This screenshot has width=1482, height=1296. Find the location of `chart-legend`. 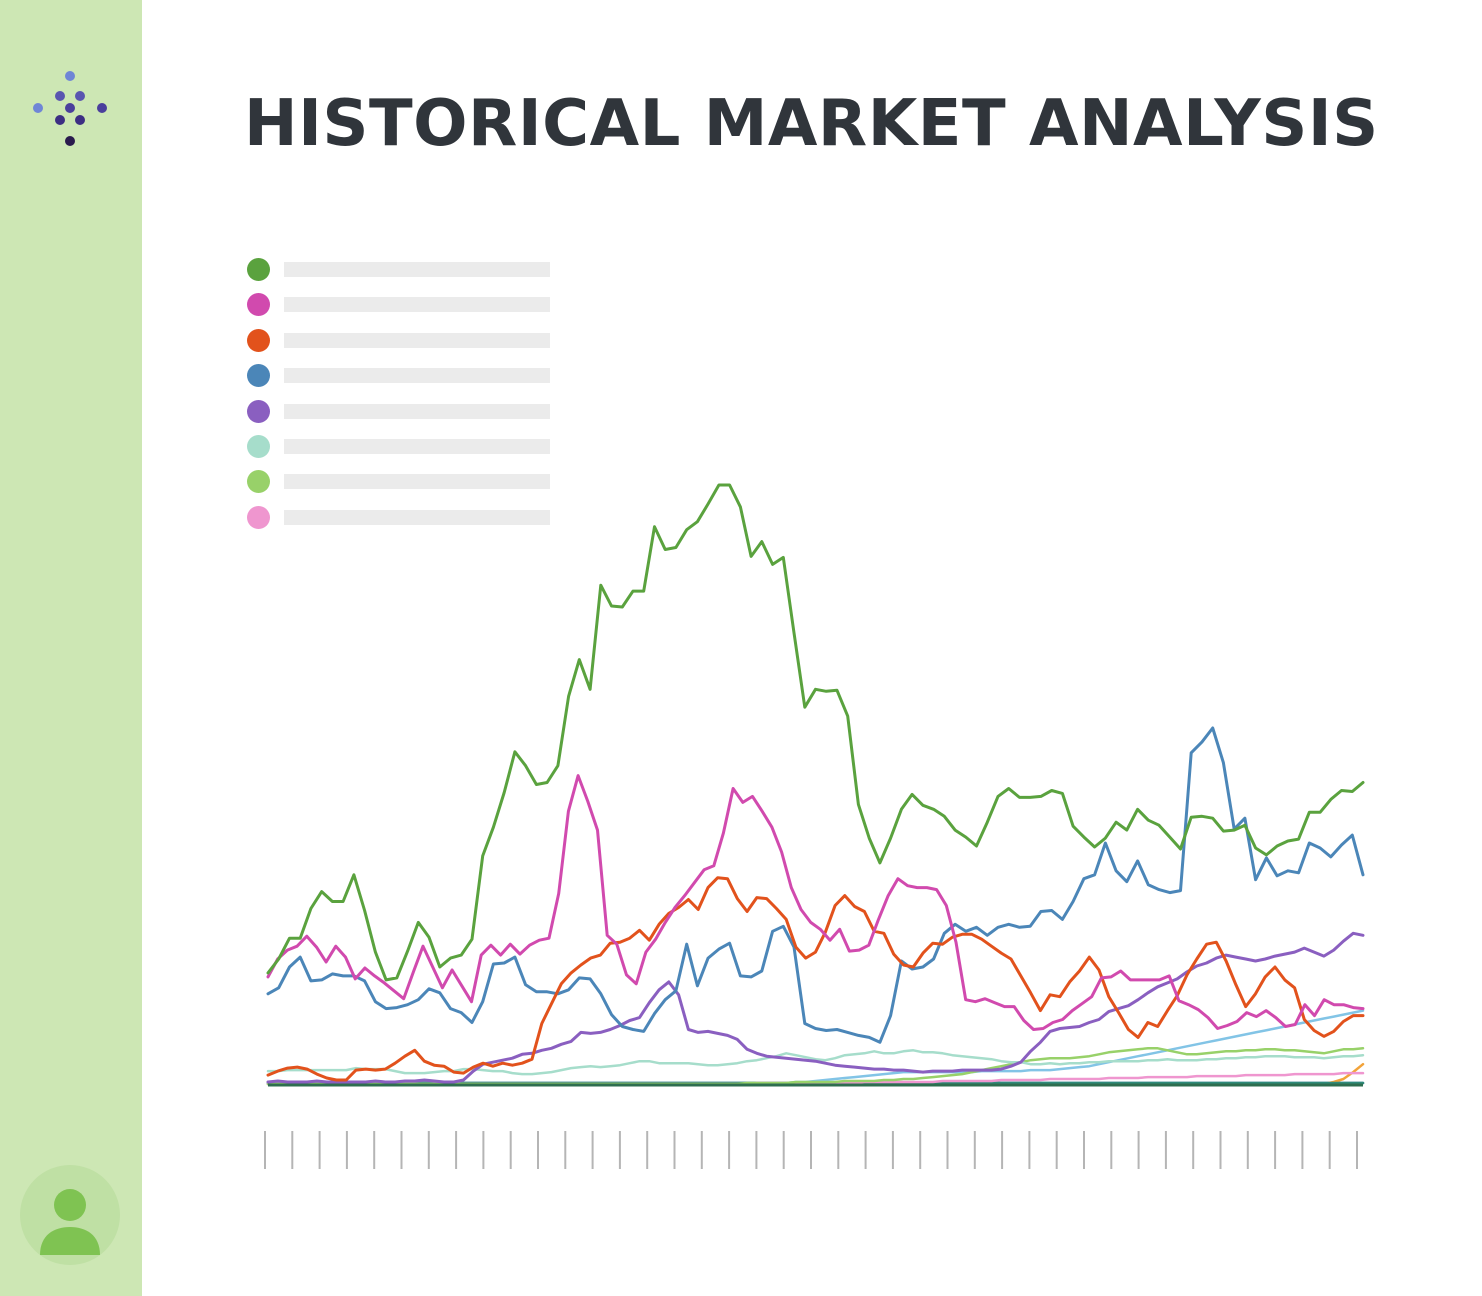

chart-legend is located at coordinates (406, 397).